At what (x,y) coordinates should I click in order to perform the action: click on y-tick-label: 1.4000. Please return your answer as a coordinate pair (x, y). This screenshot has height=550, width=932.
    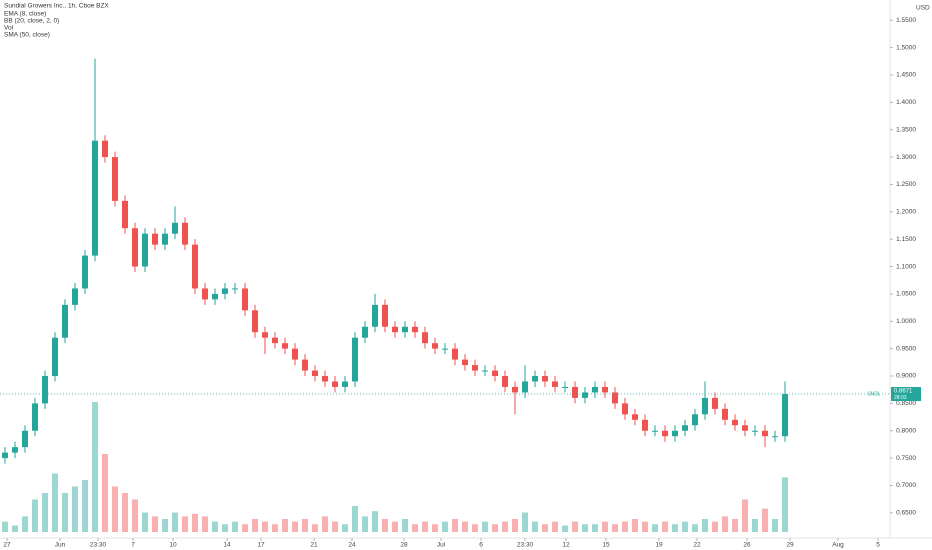
    Looking at the image, I should click on (906, 102).